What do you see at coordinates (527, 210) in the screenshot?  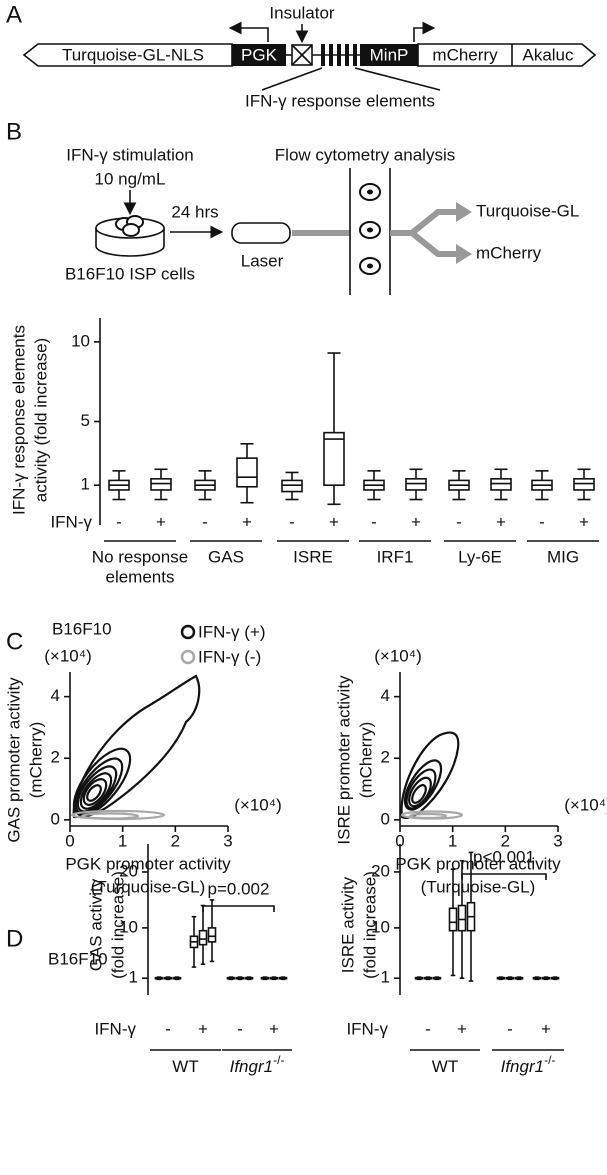 I see `output-label: Turquoise-GL` at bounding box center [527, 210].